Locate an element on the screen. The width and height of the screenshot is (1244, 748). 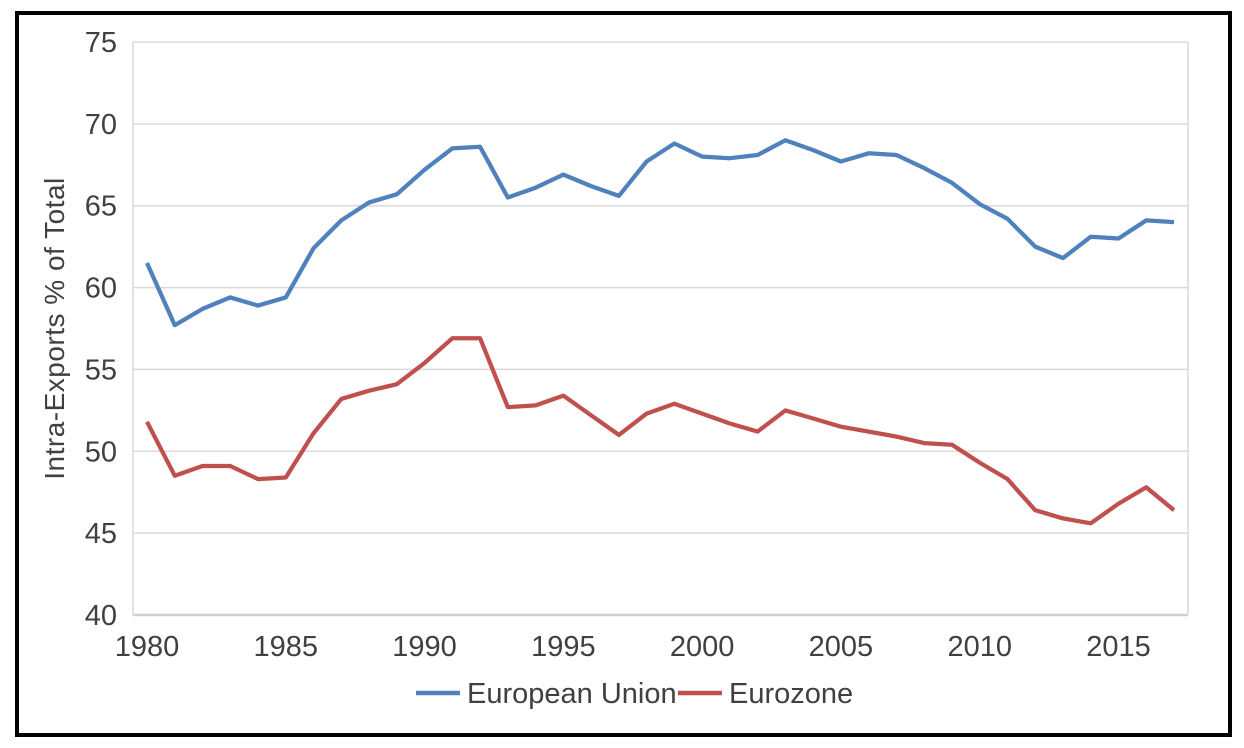
x-tick-label: 1980 is located at coordinates (147, 647).